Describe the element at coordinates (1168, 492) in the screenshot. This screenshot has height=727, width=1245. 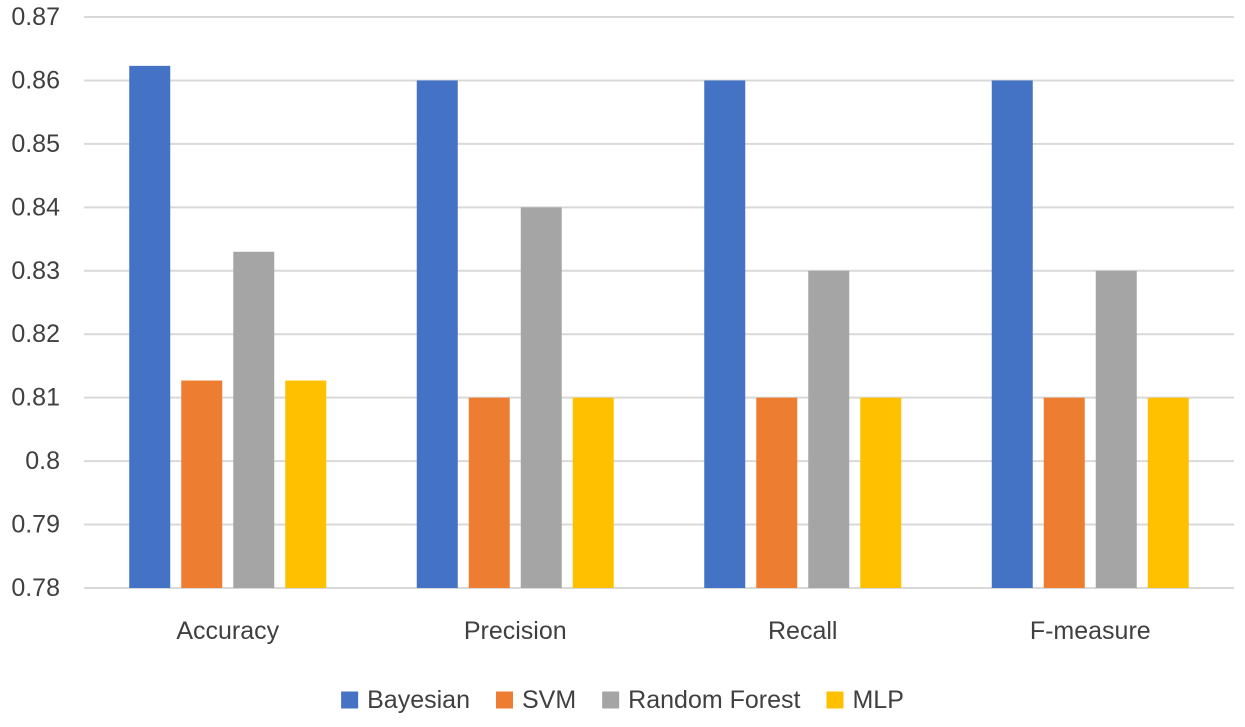
I see `bar-mlp-f-measure` at that location.